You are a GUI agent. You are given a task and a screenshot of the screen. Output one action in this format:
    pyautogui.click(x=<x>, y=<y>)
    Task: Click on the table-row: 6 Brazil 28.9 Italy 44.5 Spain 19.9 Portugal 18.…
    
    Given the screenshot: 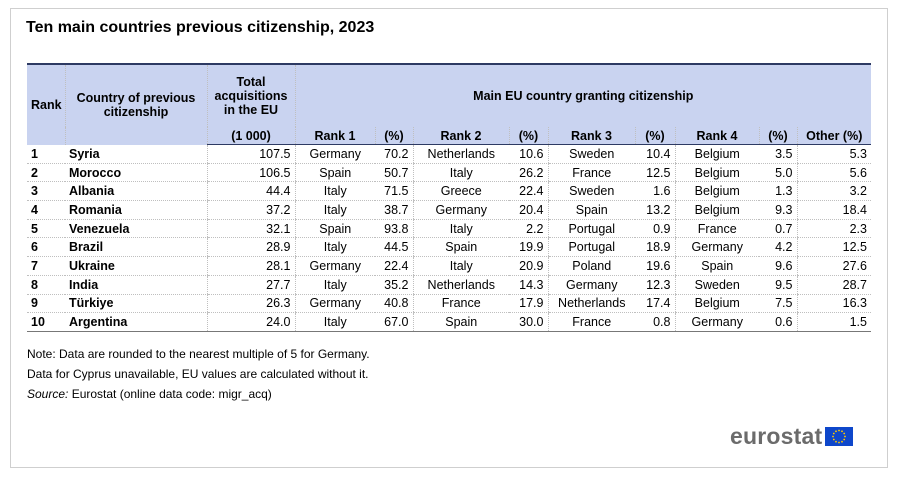 What is the action you would take?
    pyautogui.click(x=449, y=247)
    